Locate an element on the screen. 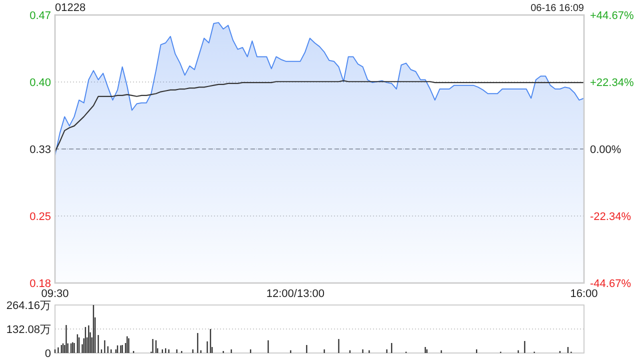 Image resolution: width=640 pixels, height=360 pixels. y-tick-label: 0.25 is located at coordinates (40, 217).